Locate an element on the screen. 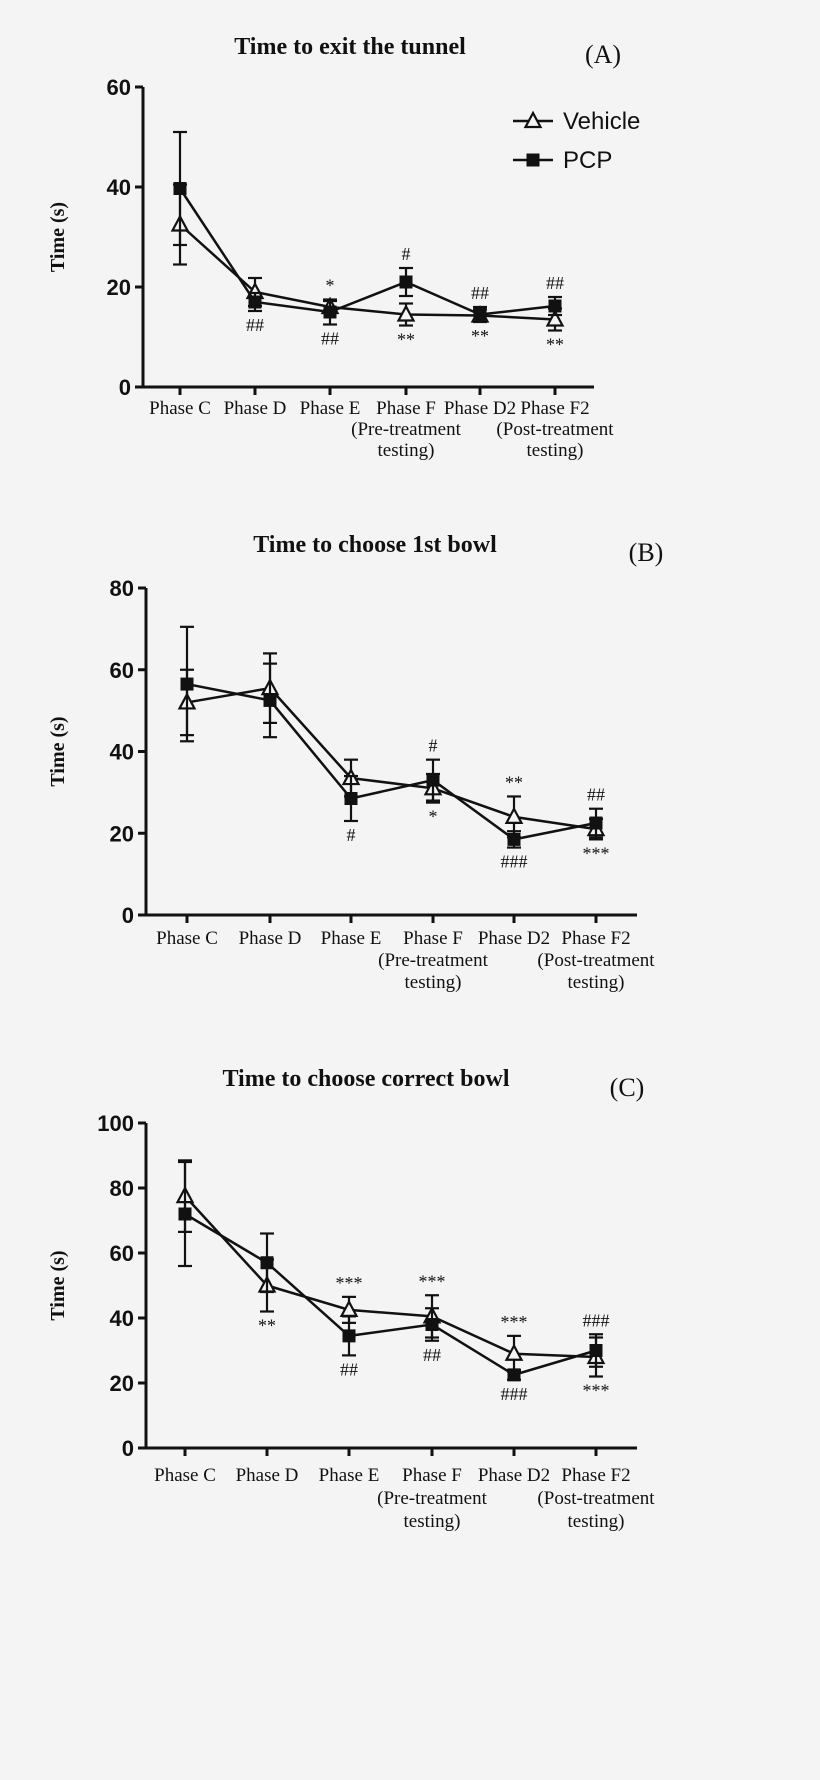  legend-marker-vehicle is located at coordinates (533, 119).